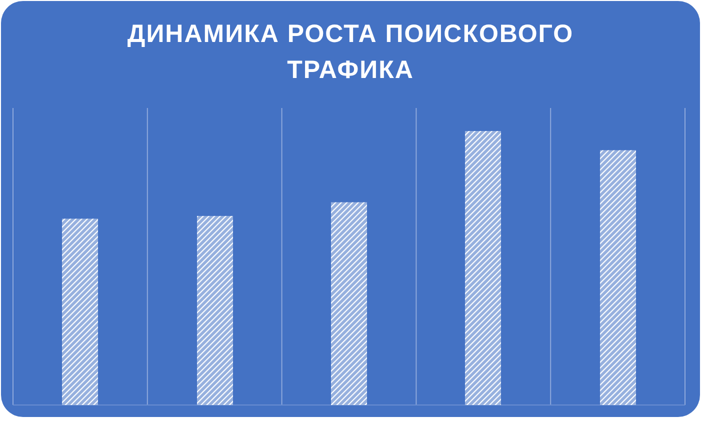 The image size is (701, 422). Describe the element at coordinates (350, 52) in the screenshot. I see `chart-title: ДИНАМИКА РОСТА ПОИСКОВОГО ТРАФИКА` at that location.